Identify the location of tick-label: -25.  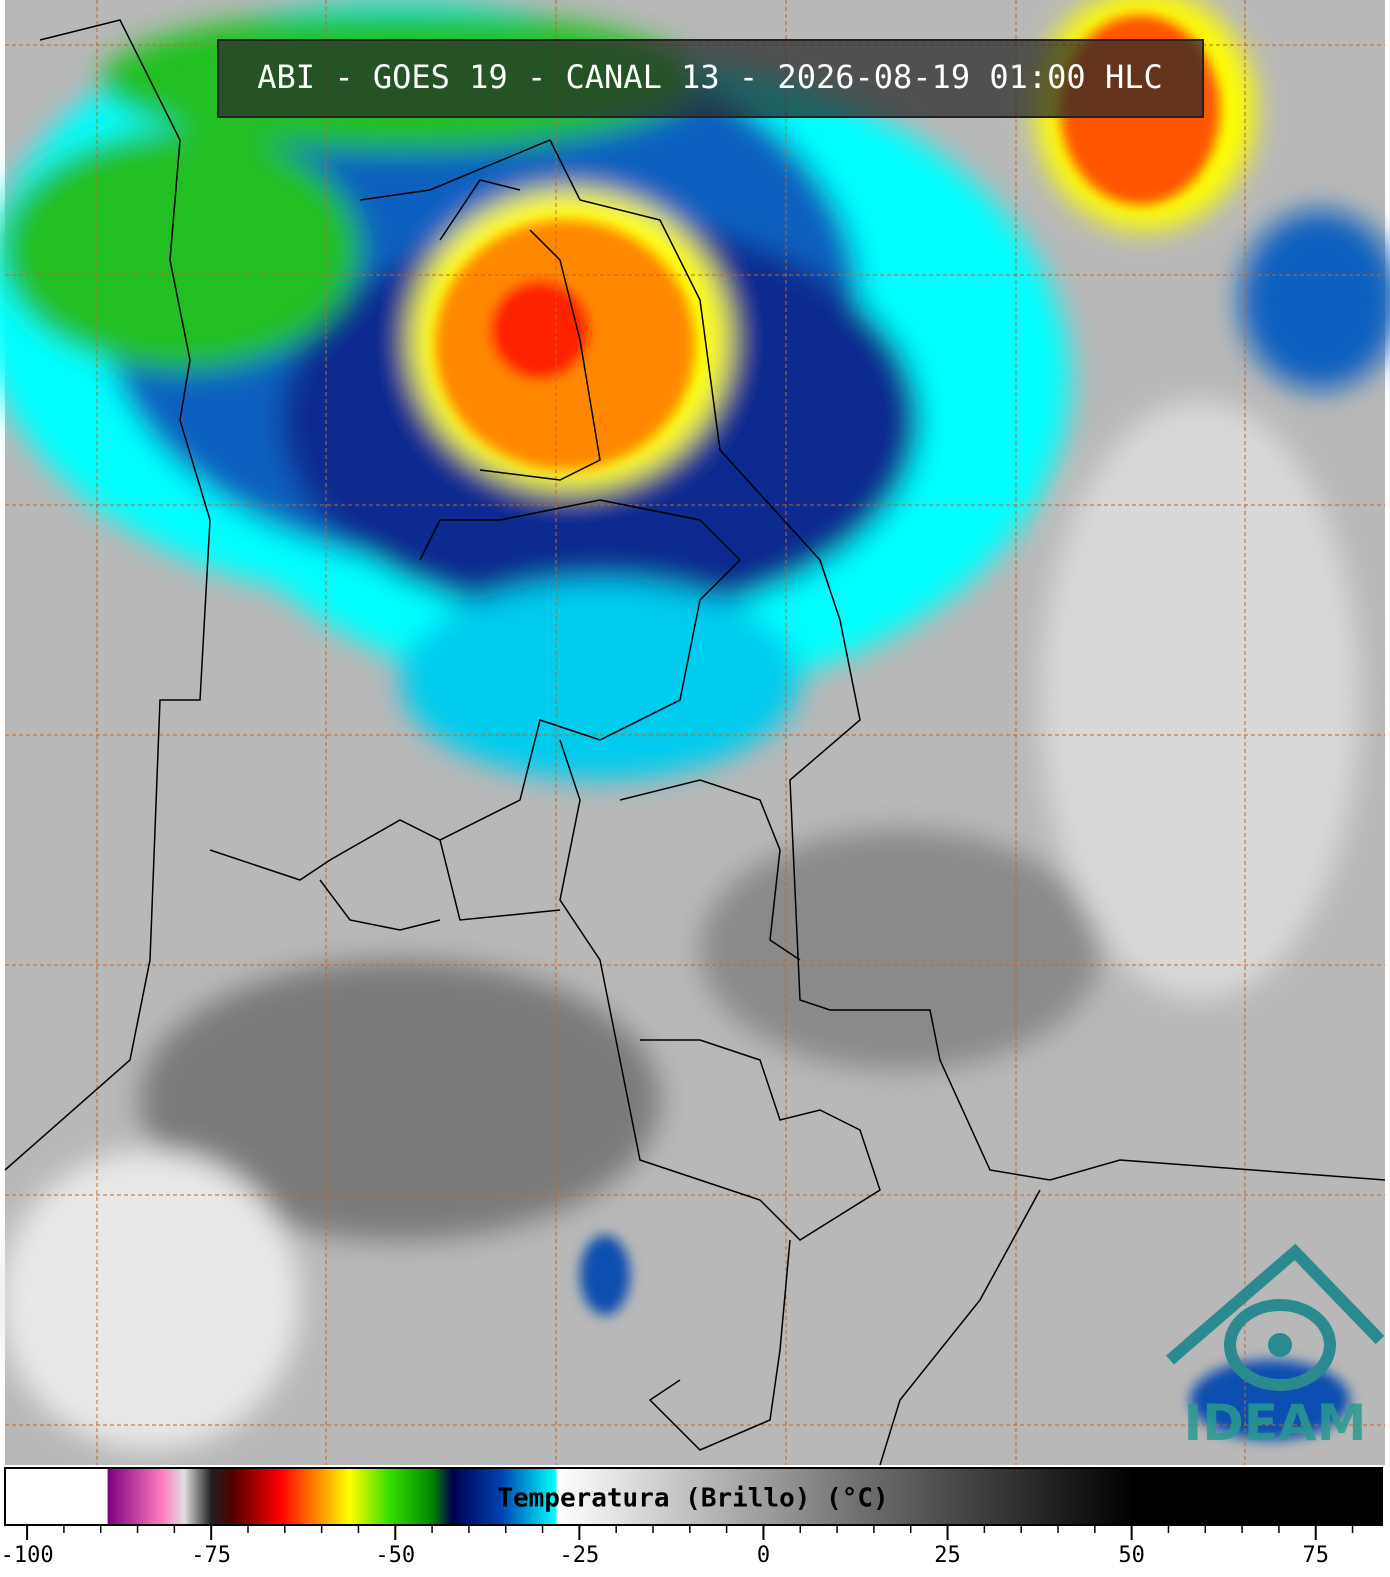
(579, 1555).